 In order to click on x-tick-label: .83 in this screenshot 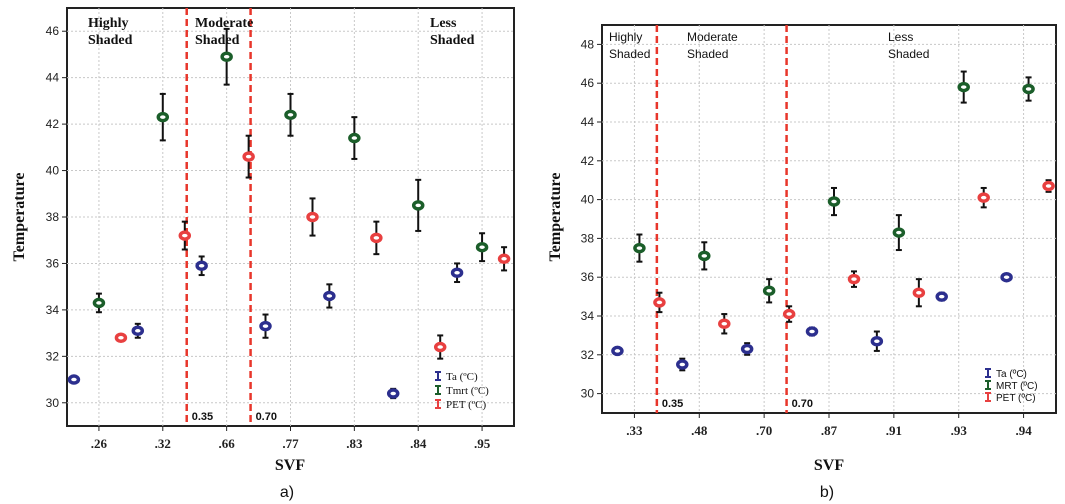, I will do `click(354, 443)`.